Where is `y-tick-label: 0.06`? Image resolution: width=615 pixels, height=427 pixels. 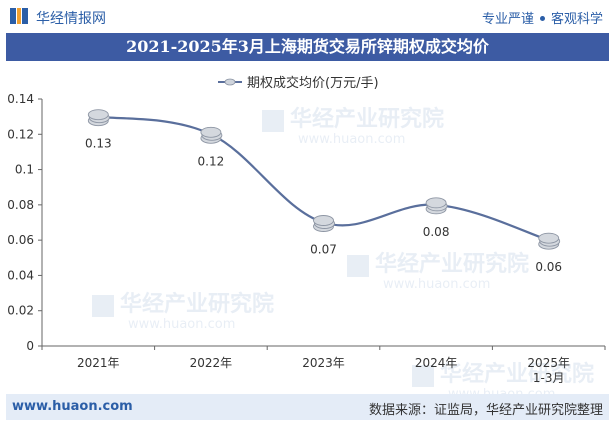 y-tick-label: 0.06 is located at coordinates (20, 240).